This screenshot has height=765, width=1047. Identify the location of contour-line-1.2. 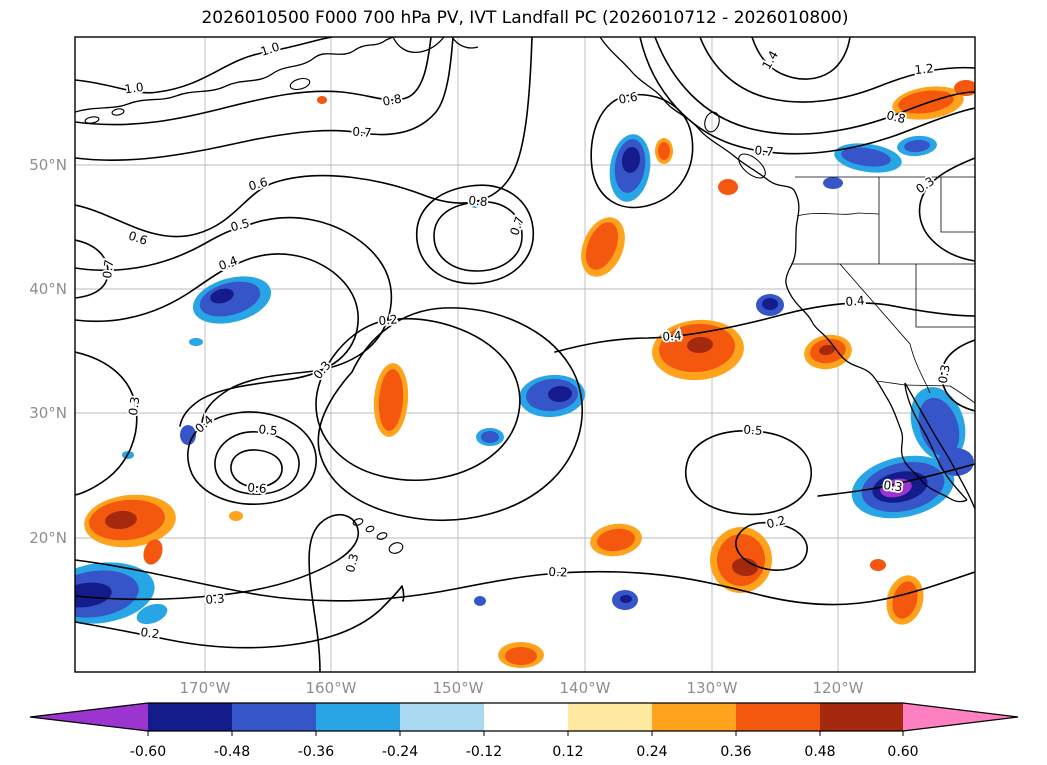
(837, 70).